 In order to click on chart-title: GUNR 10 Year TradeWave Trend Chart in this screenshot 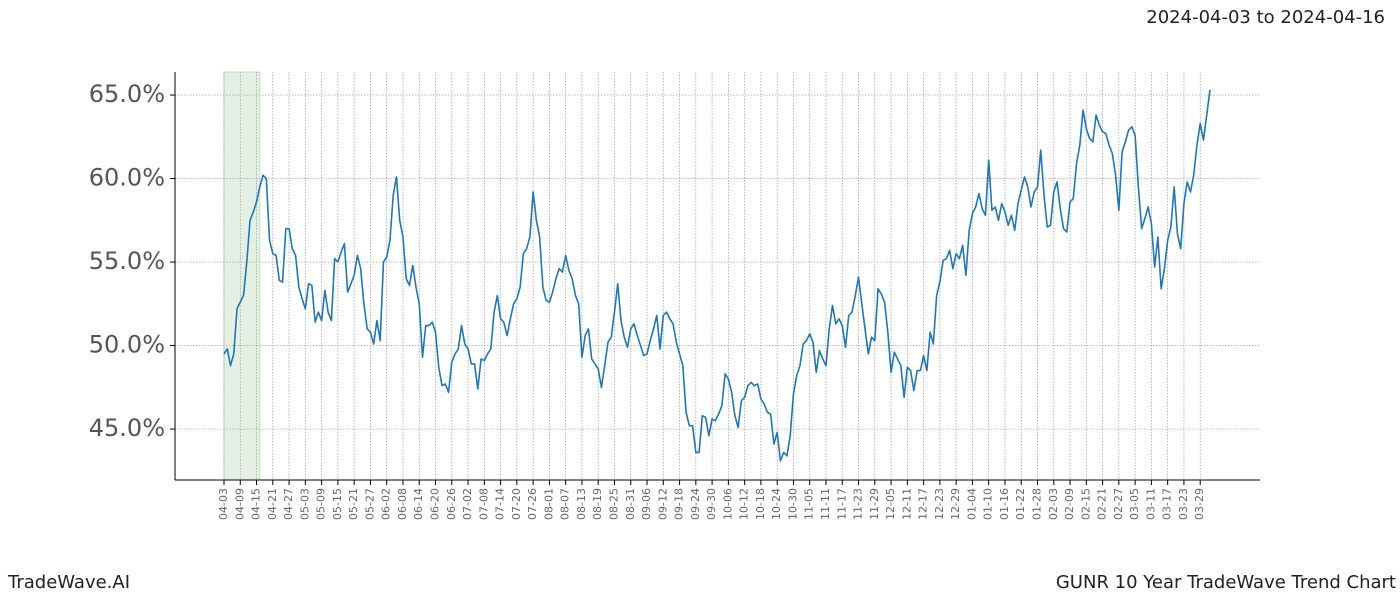, I will do `click(1226, 582)`.